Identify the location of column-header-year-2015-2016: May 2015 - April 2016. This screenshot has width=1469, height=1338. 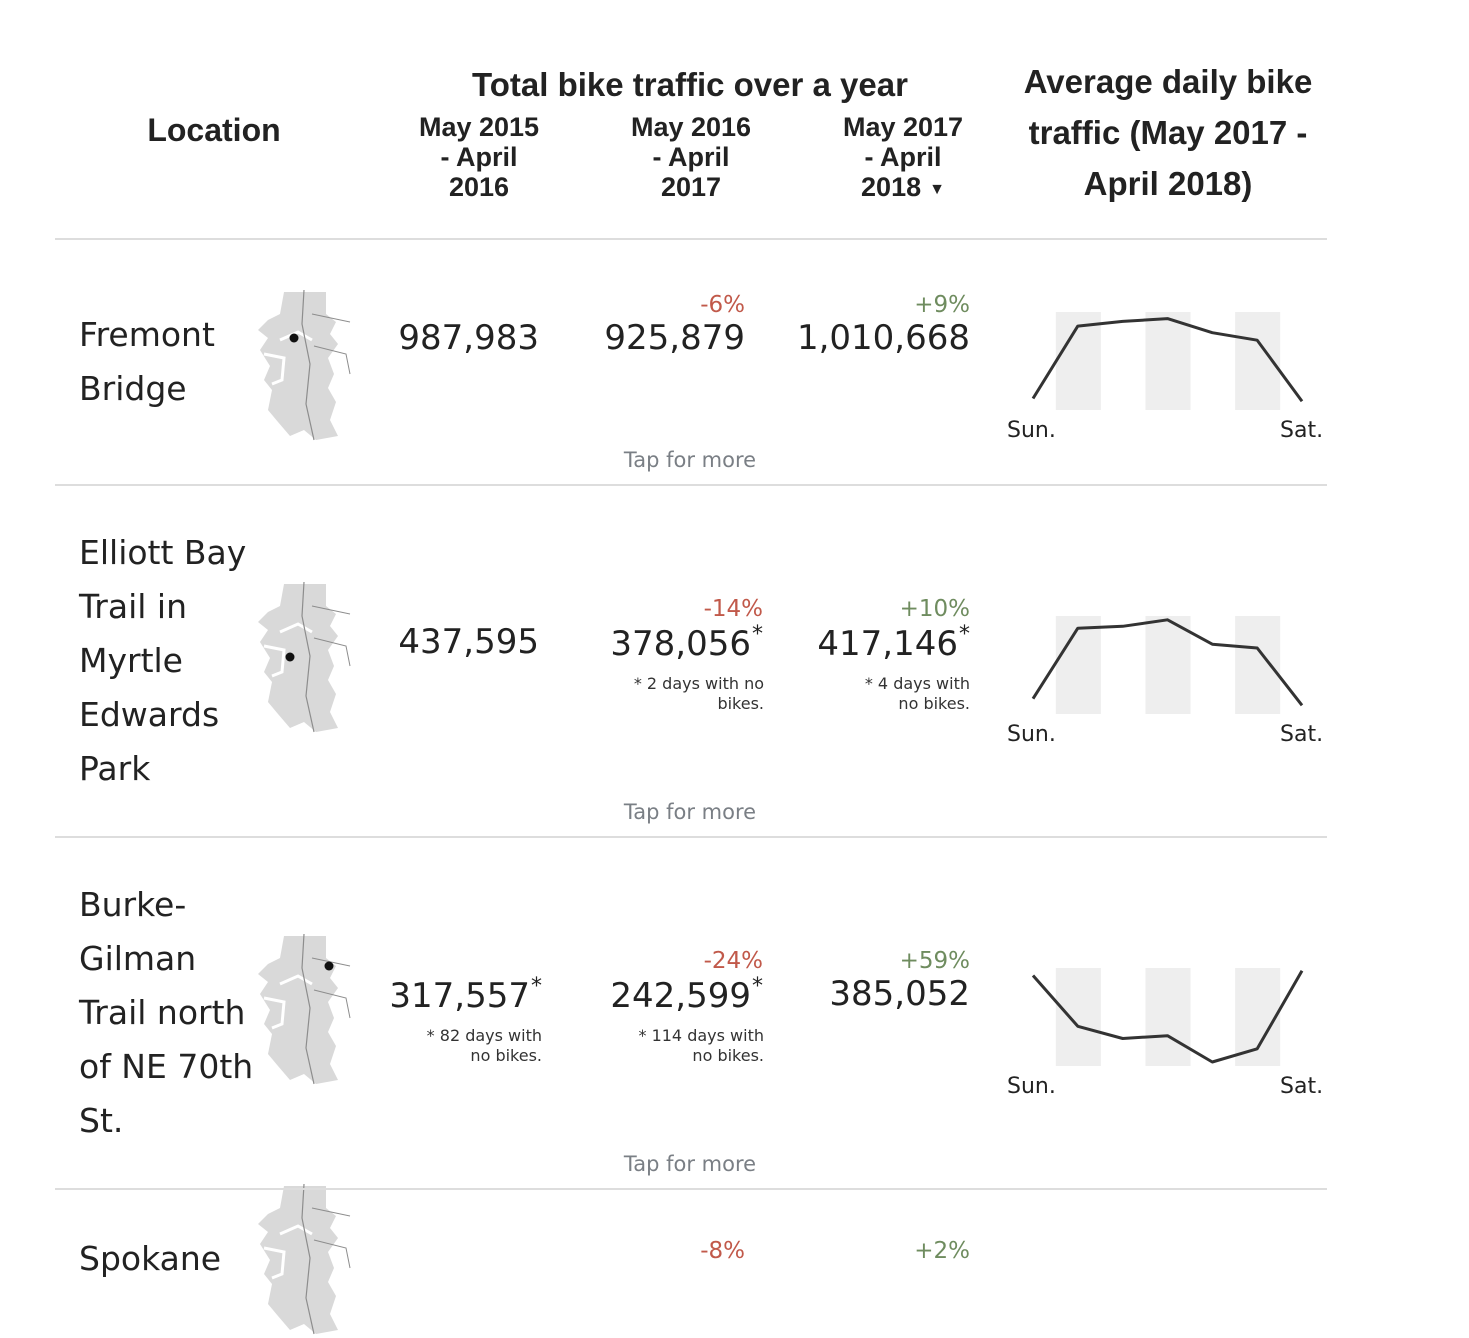
(479, 157).